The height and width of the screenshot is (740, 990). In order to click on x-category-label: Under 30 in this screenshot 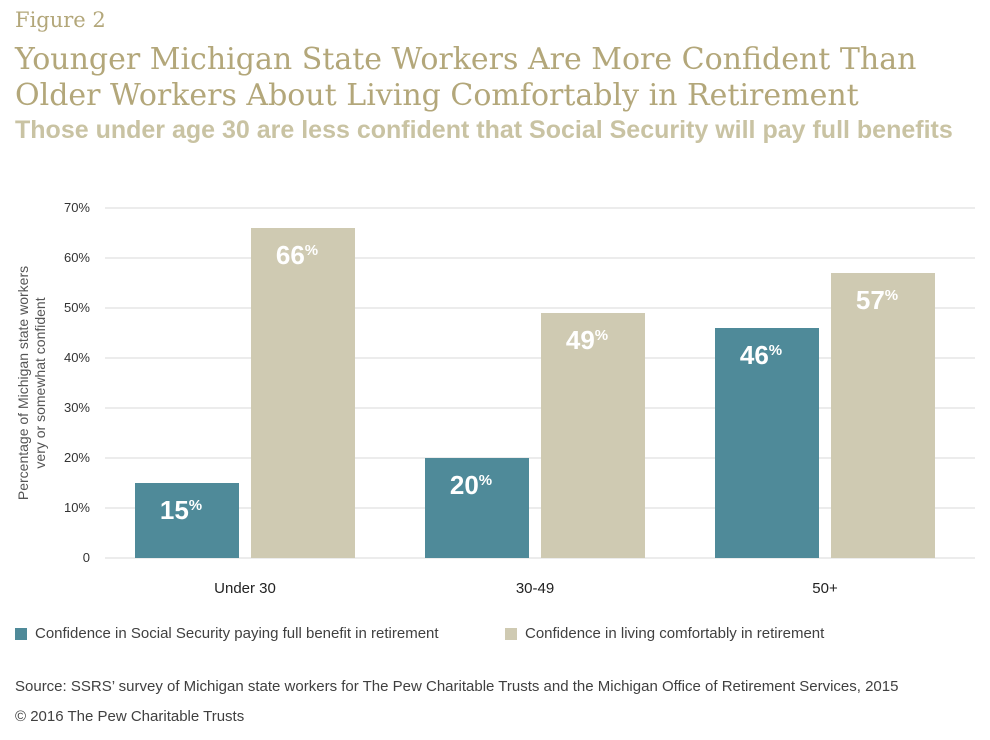, I will do `click(245, 588)`.